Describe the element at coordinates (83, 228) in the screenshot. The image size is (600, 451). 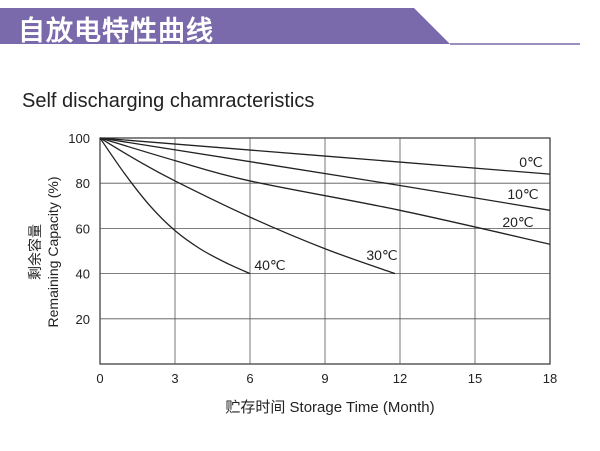
I see `y-tick-label: 60` at that location.